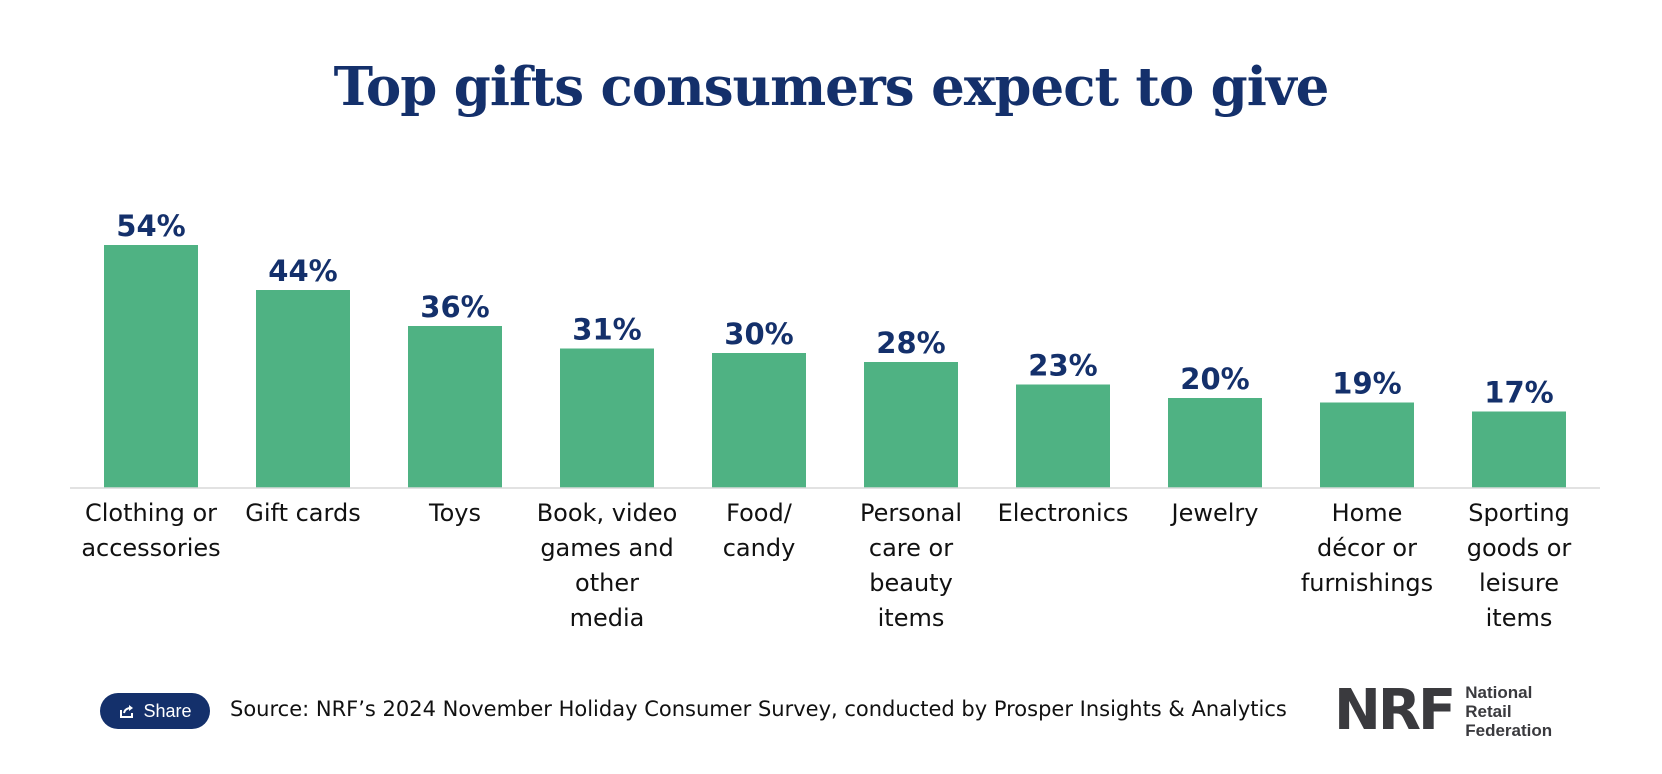  What do you see at coordinates (1519, 548) in the screenshot?
I see `category-label-line: goods or` at bounding box center [1519, 548].